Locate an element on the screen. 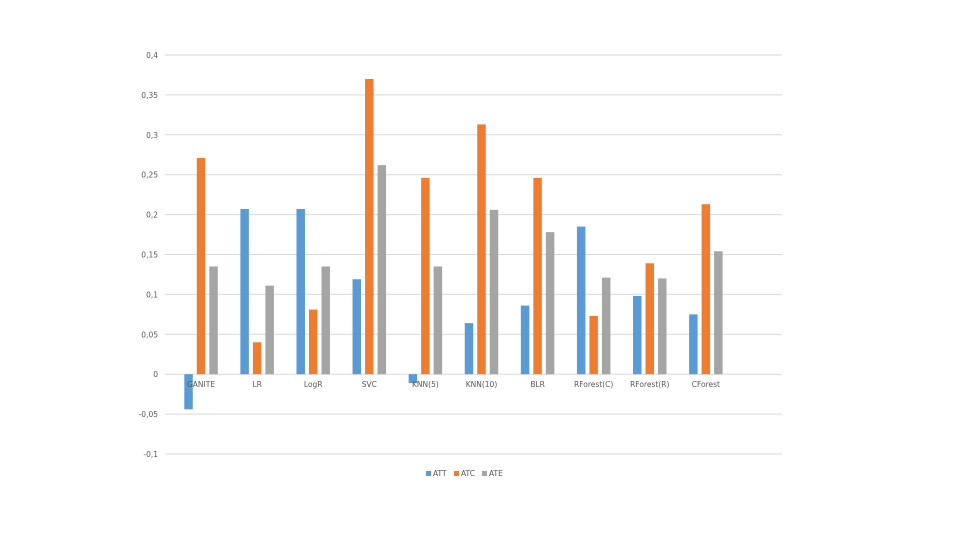  category-label: CForest is located at coordinates (706, 384).